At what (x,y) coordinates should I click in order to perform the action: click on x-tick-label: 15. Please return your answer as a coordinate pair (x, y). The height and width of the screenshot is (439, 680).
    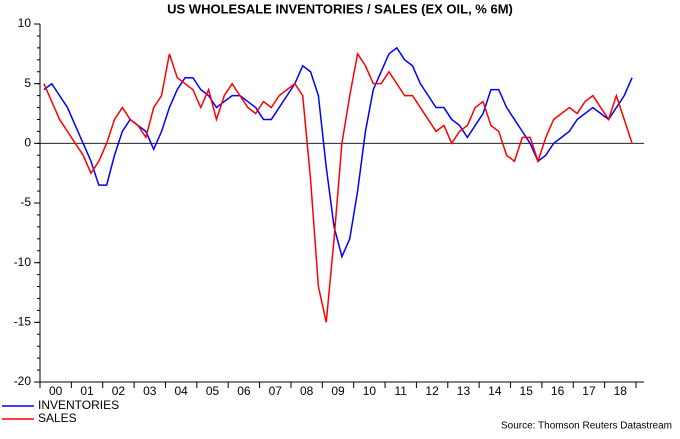
    Looking at the image, I should click on (527, 391).